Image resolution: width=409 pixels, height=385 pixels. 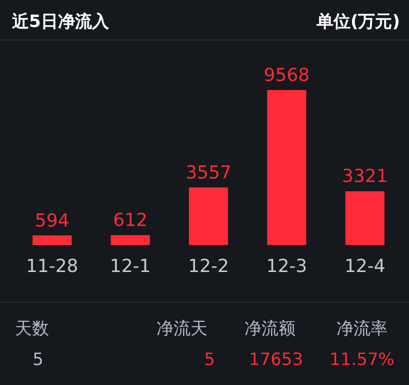 What do you see at coordinates (362, 360) in the screenshot?
I see `text: 11.57%` at bounding box center [362, 360].